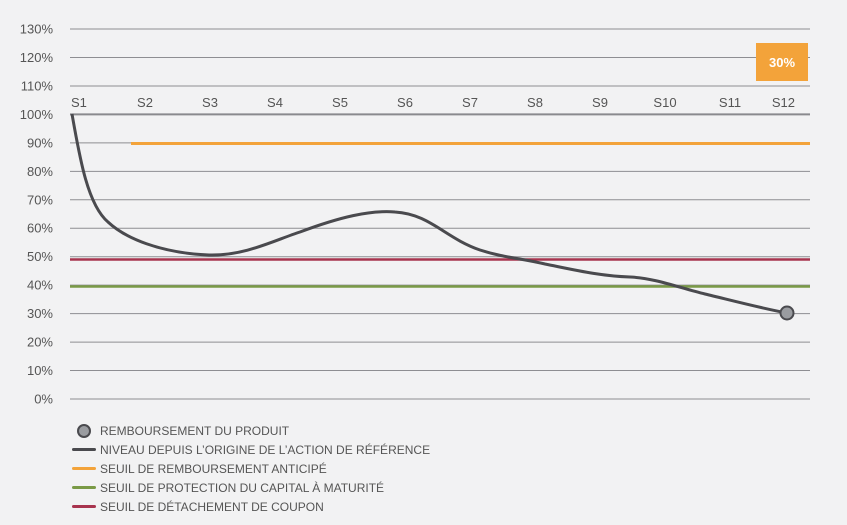 This screenshot has width=847, height=525. I want to click on y-tick-label: 30%, so click(40, 313).